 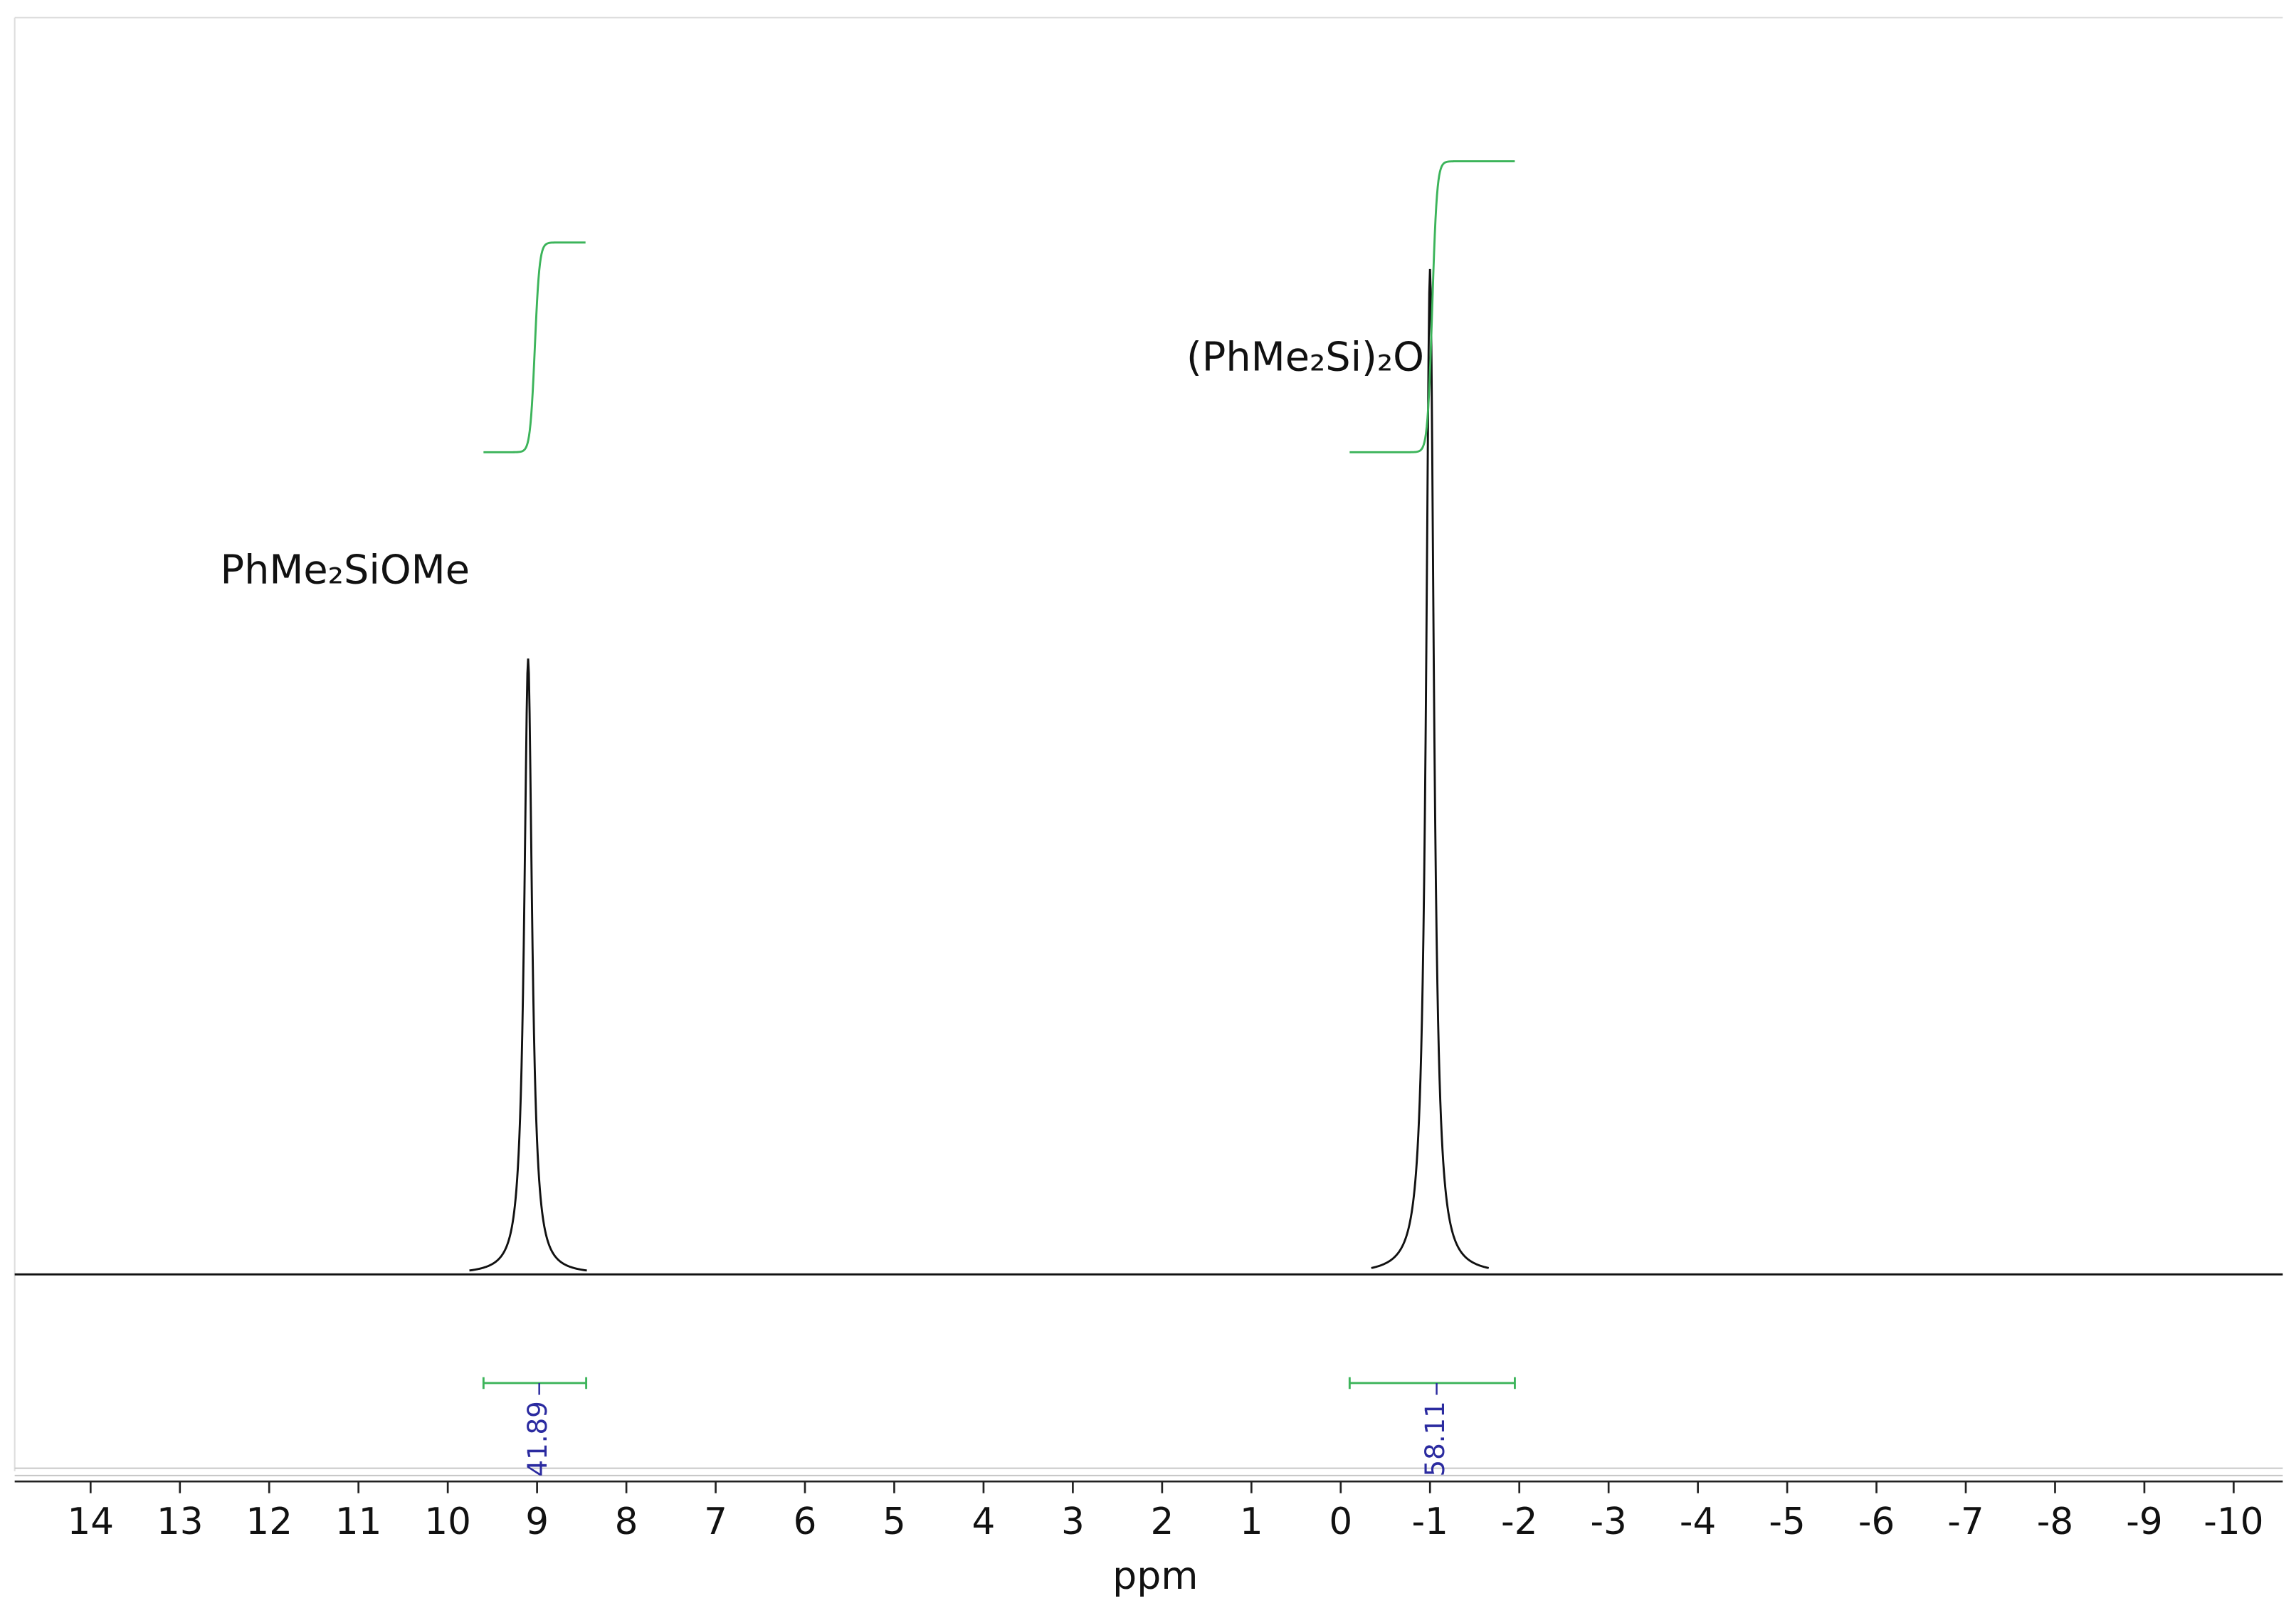 What do you see at coordinates (2144, 1522) in the screenshot?
I see `x-tick-label: -9` at bounding box center [2144, 1522].